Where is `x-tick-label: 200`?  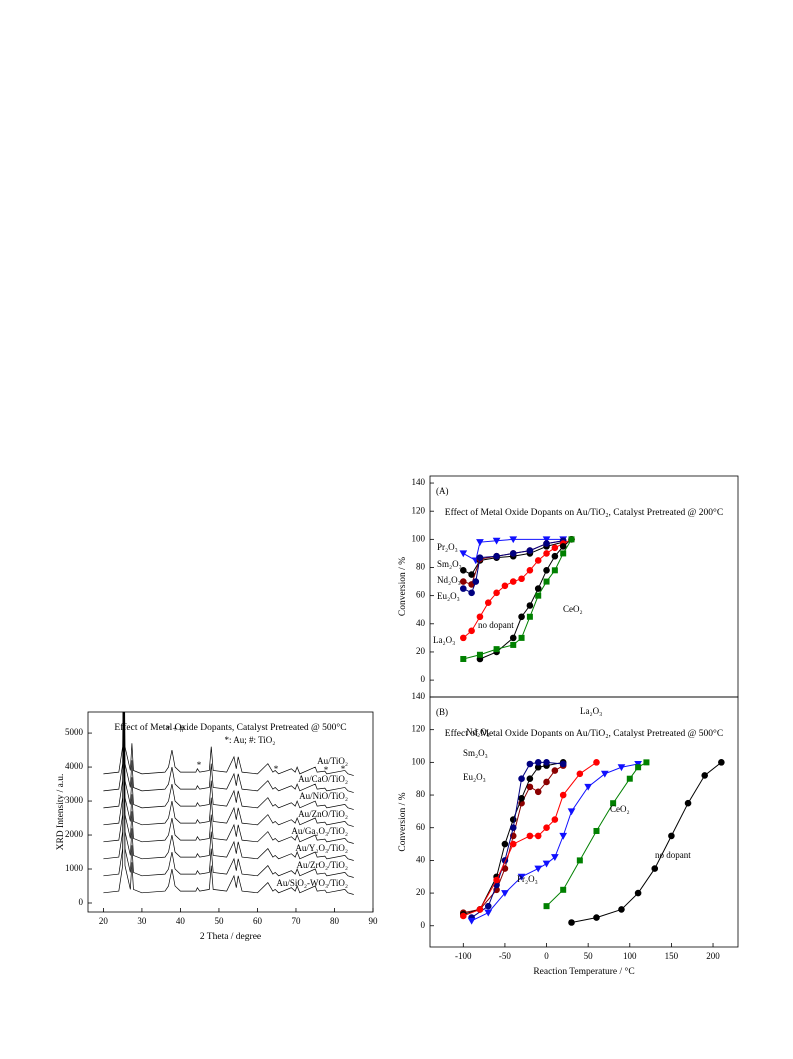
x-tick-label: 200 is located at coordinates (713, 956).